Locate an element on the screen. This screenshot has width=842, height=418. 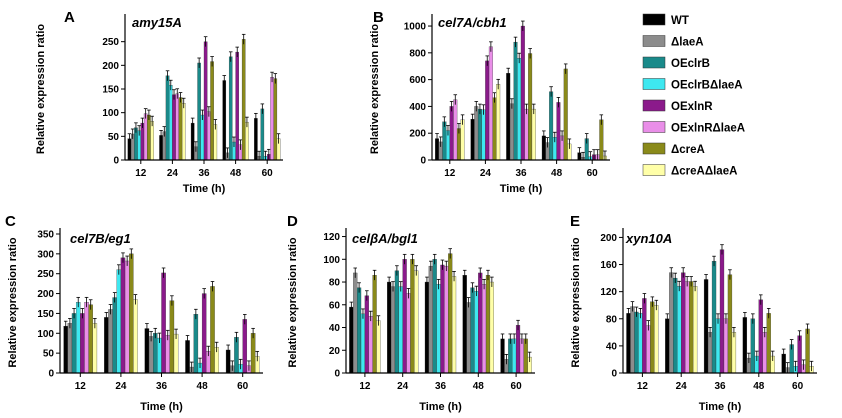
y-tick-label: 400 is located at coordinates (417, 107).